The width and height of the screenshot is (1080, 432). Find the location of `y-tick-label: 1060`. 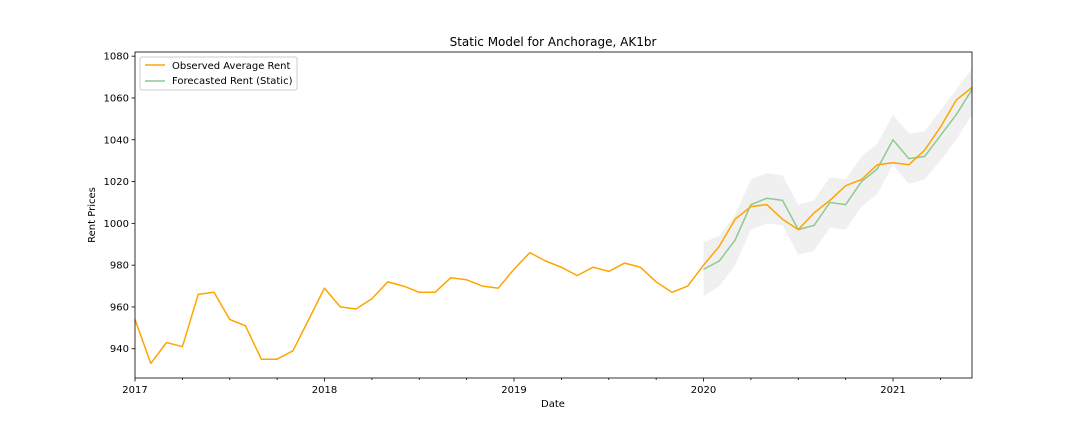

y-tick-label: 1060 is located at coordinates (116, 98).